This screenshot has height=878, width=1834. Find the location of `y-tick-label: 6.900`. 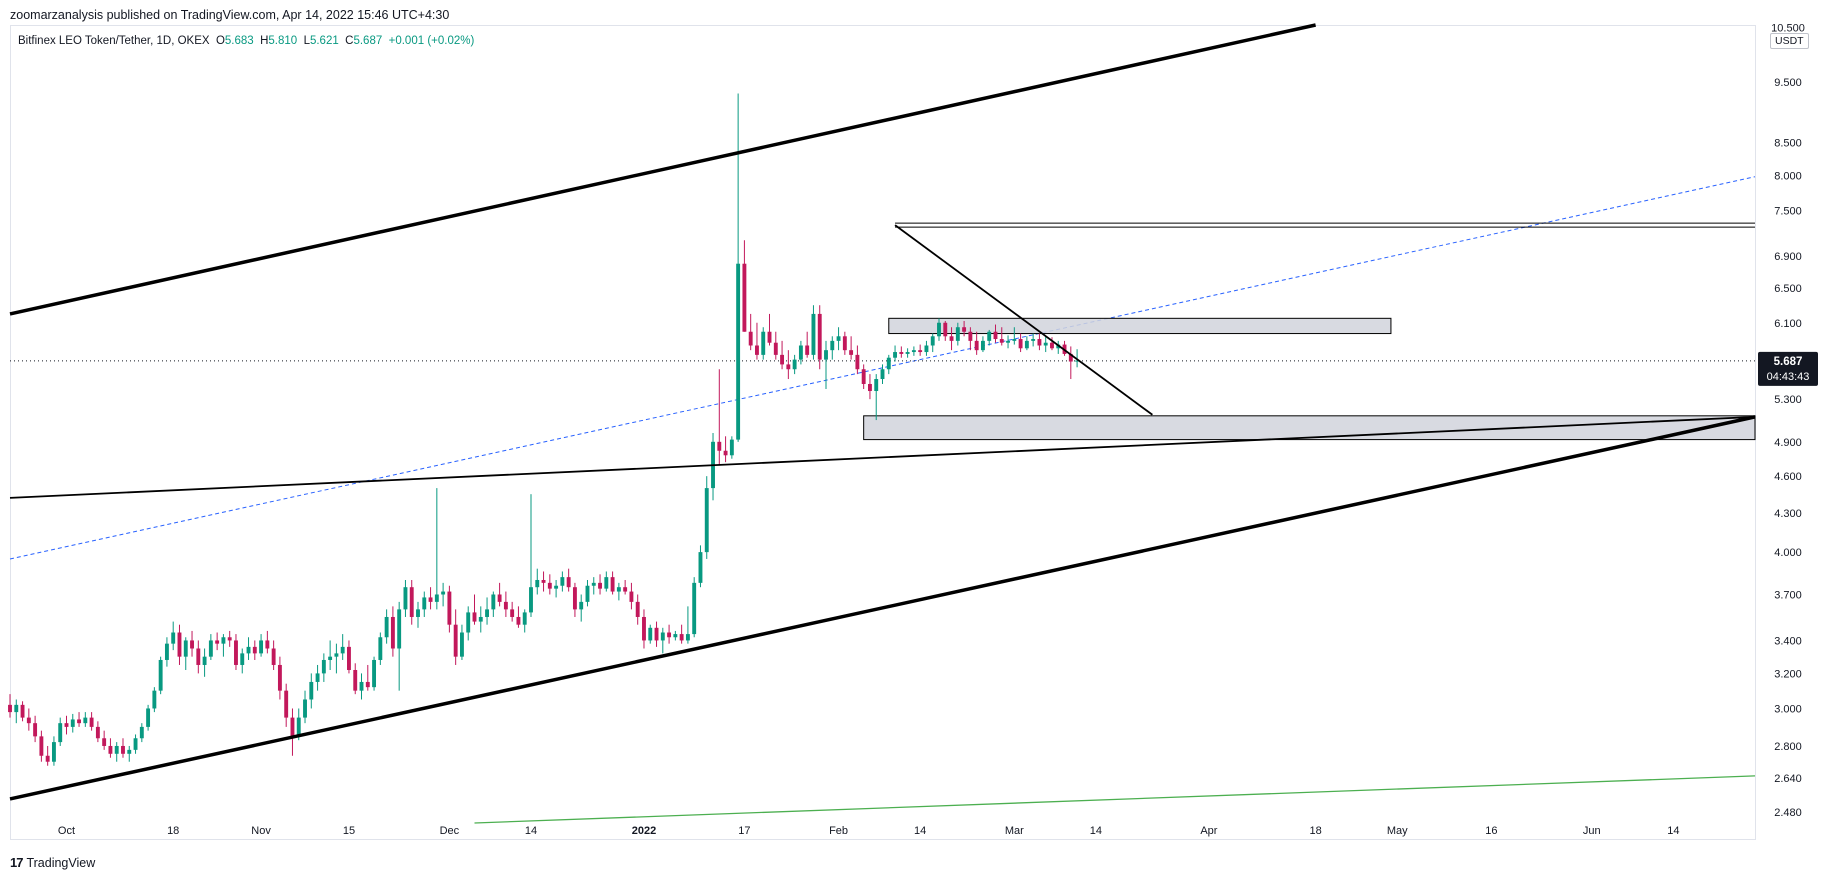

y-tick-label: 6.900 is located at coordinates (1788, 257).